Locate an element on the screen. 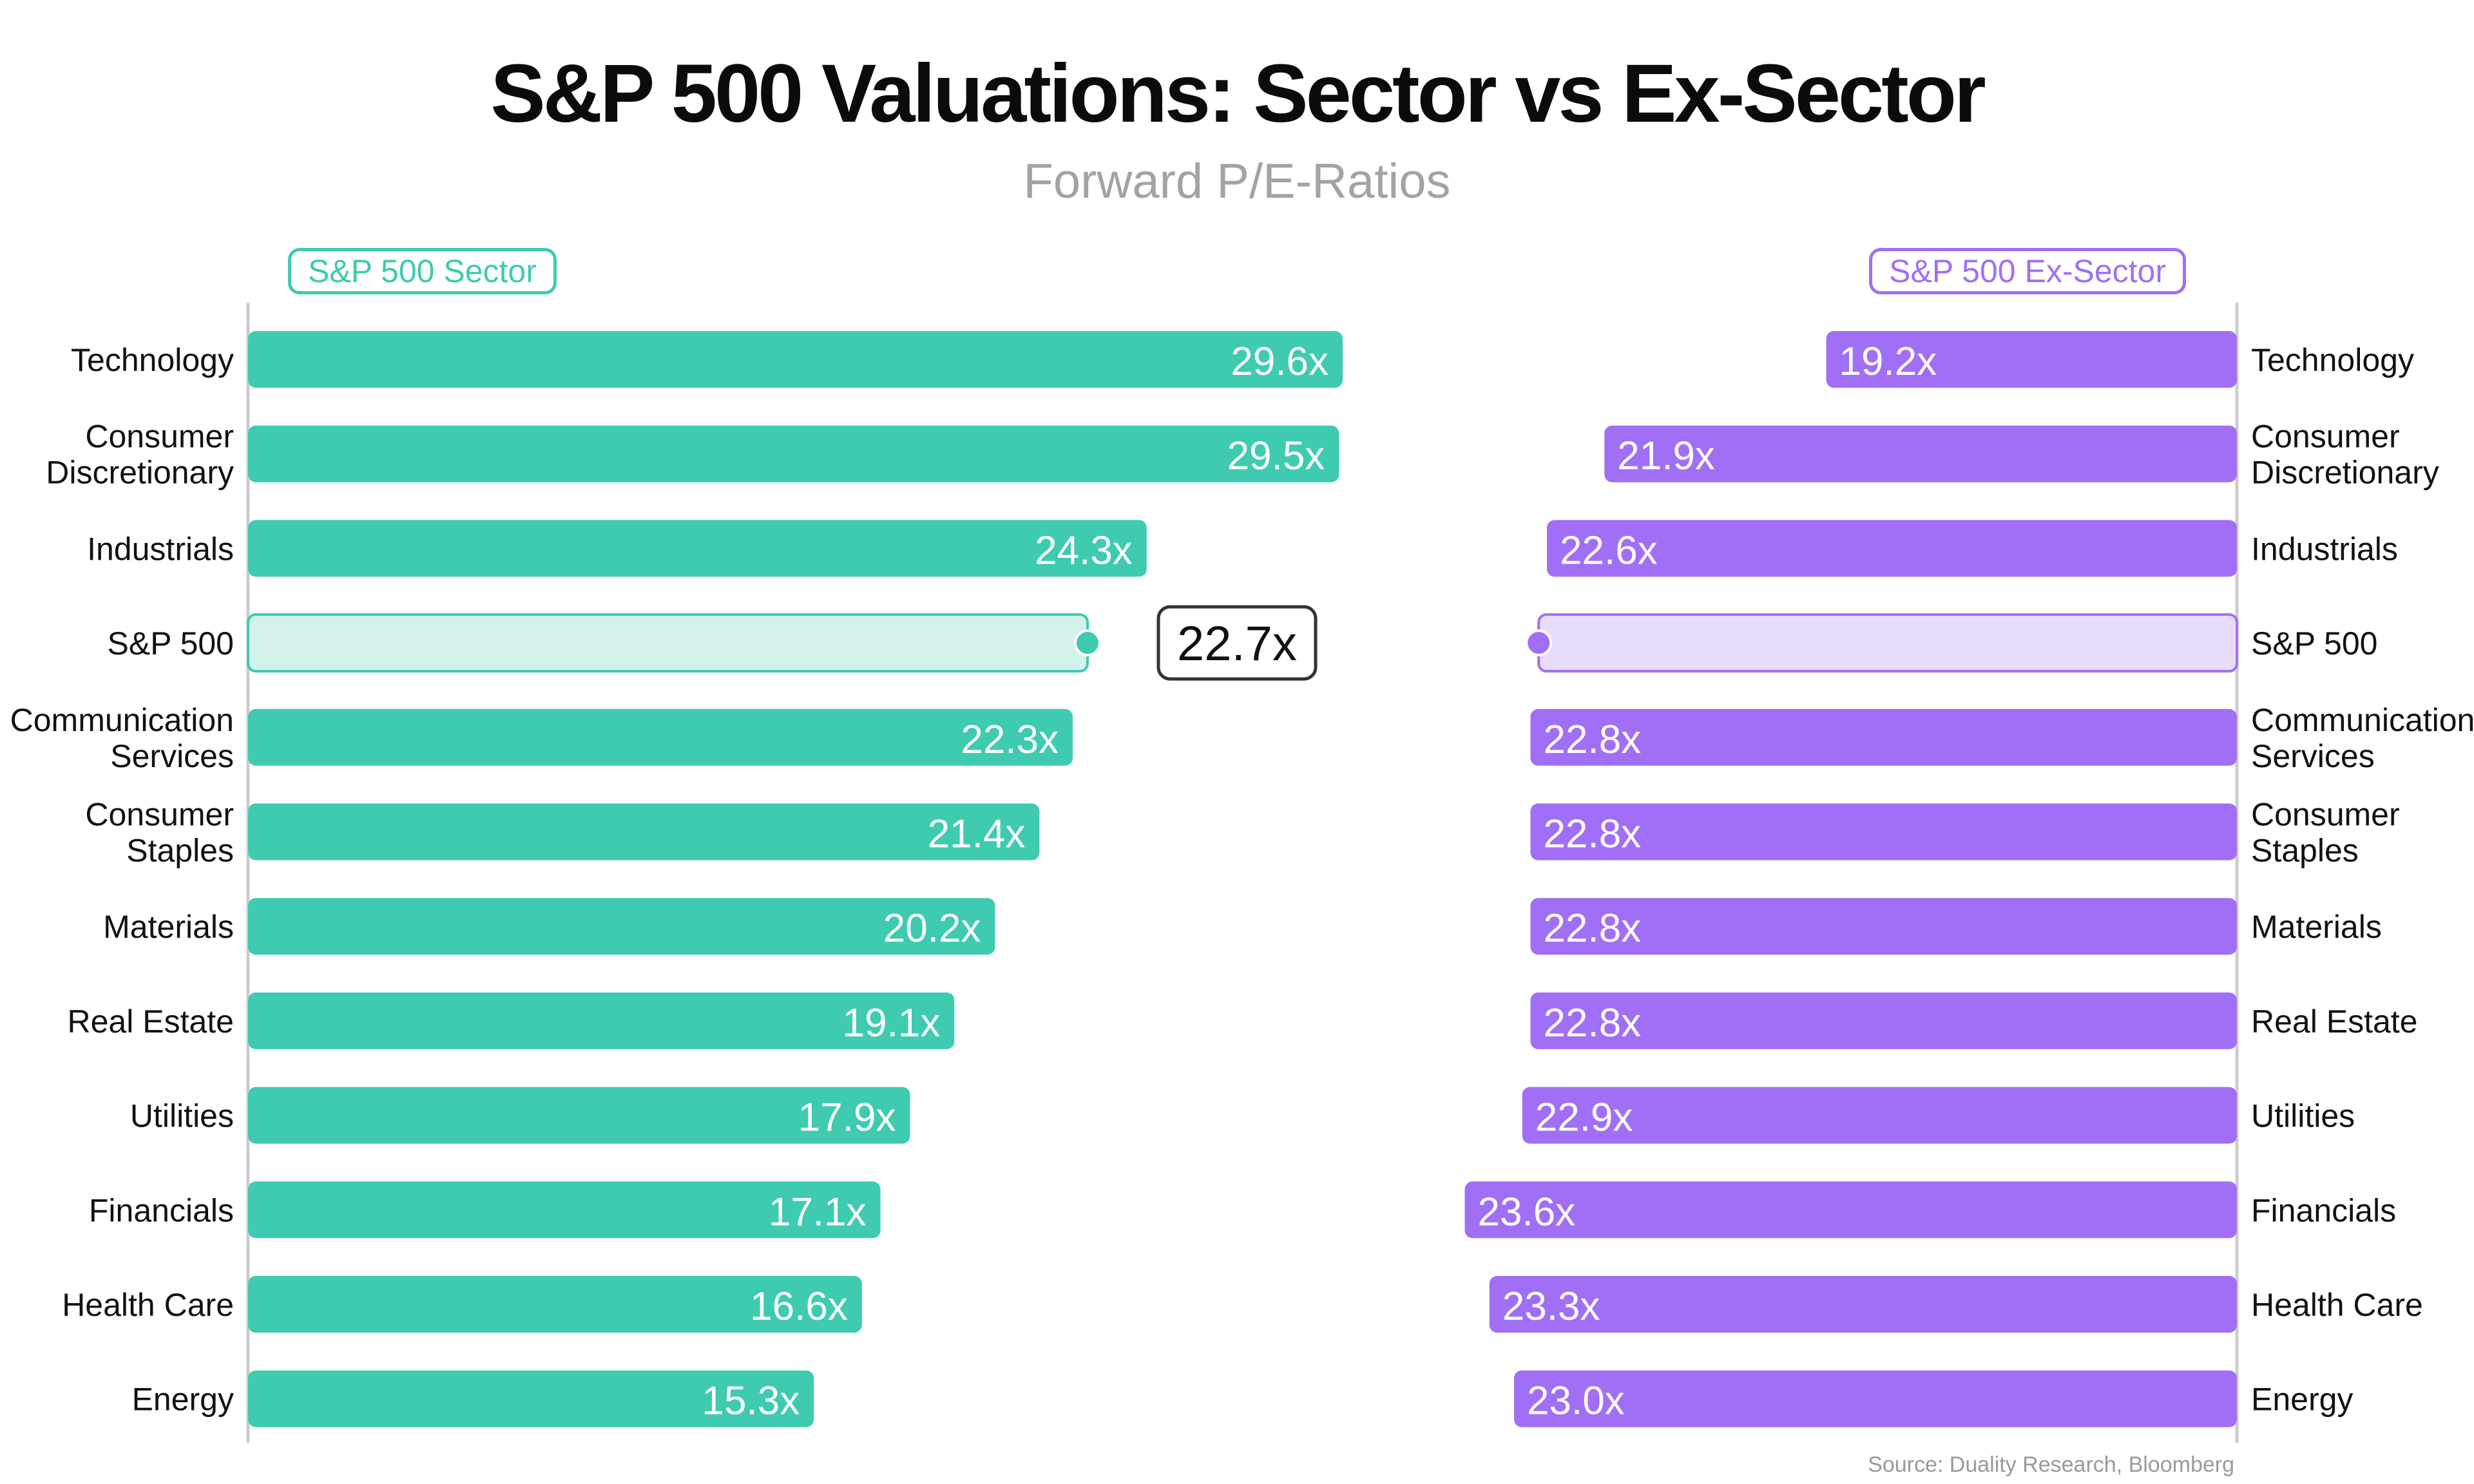 This screenshot has height=1484, width=2474. right-category-label: Energy is located at coordinates (2302, 1400).